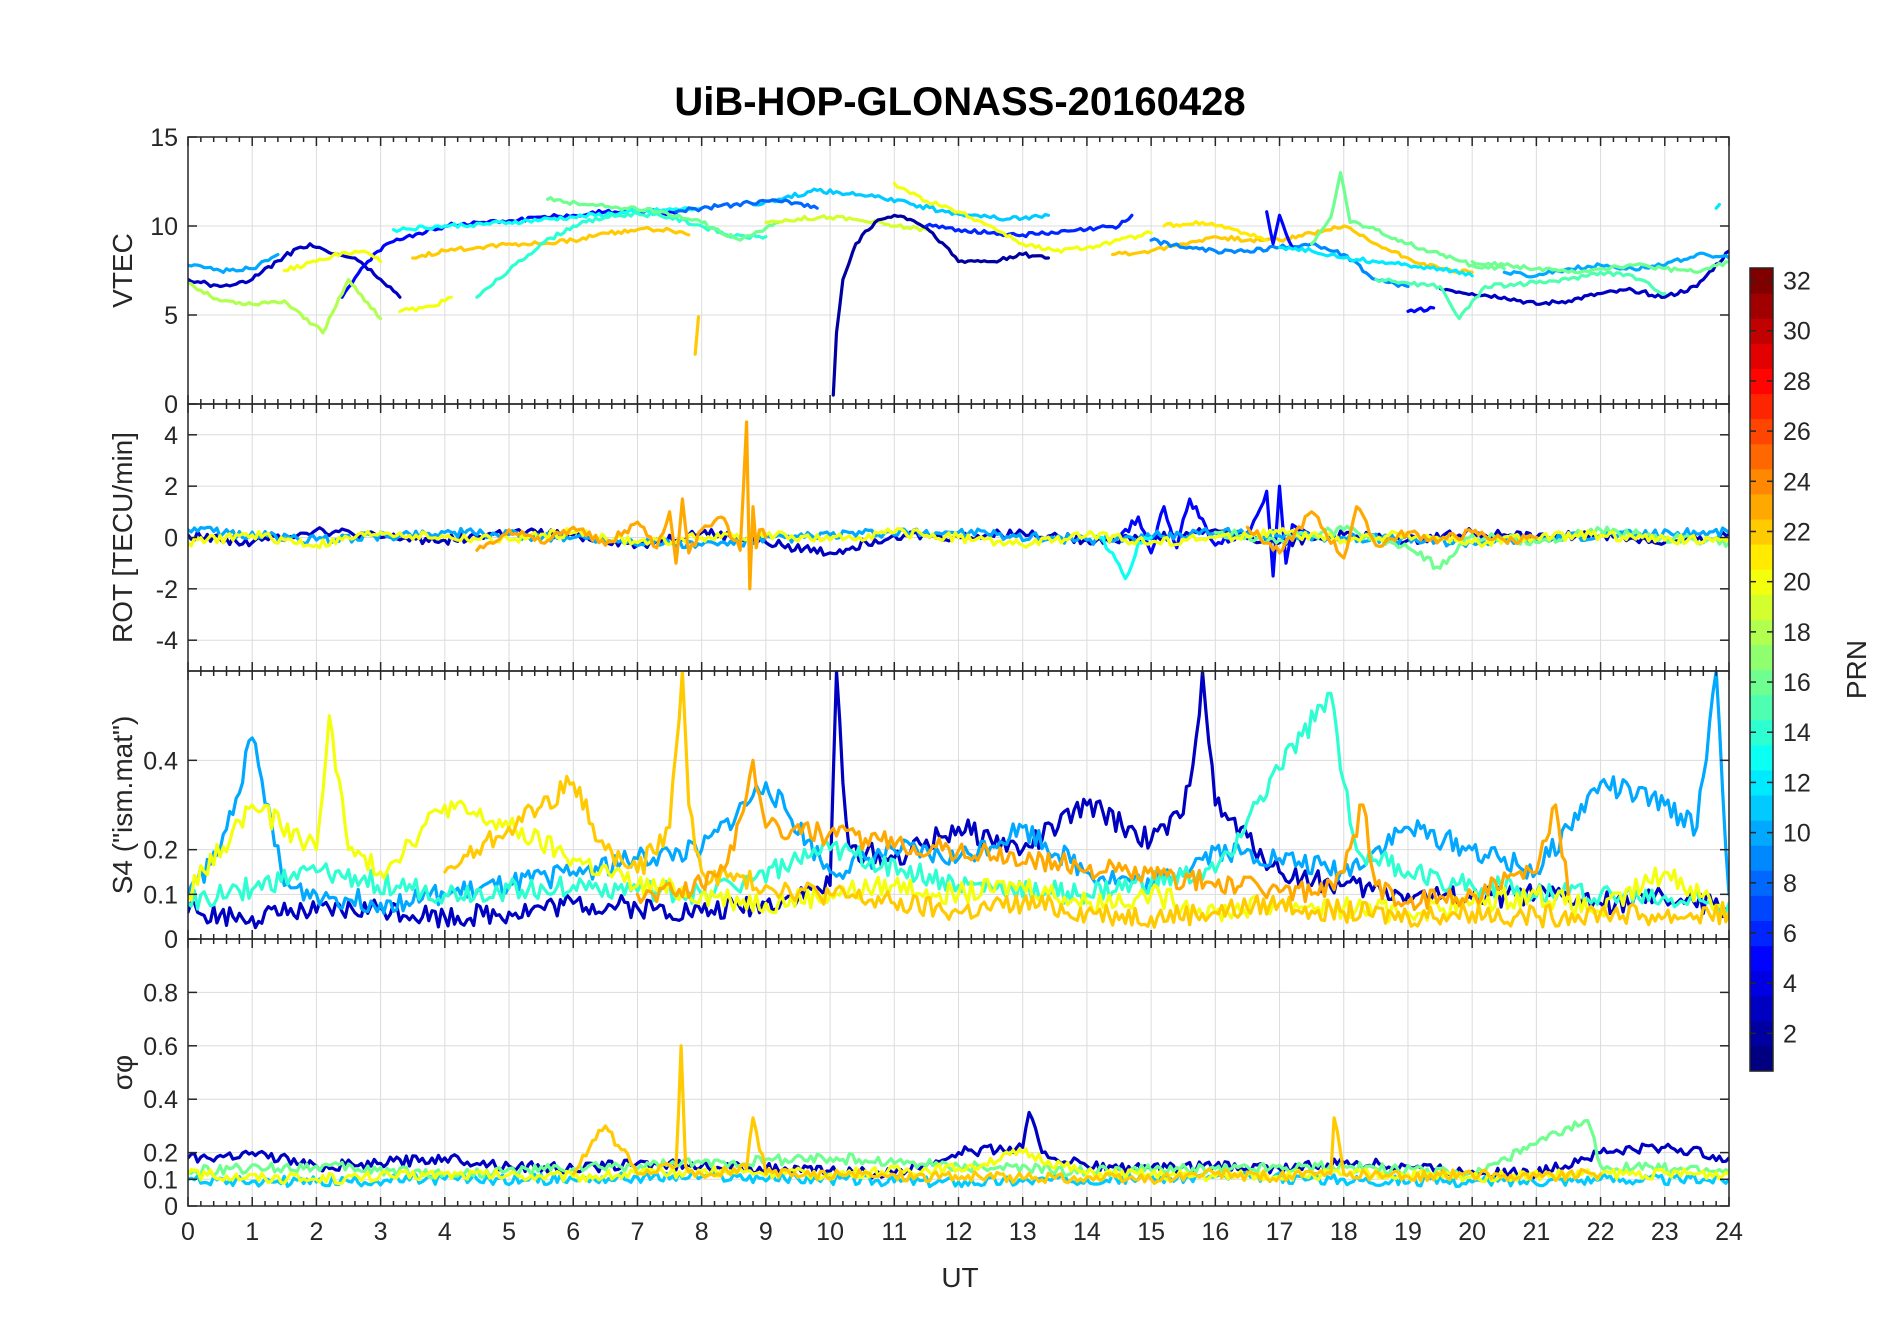  I want to click on colorbar-tick-label: 14, so click(1797, 733).